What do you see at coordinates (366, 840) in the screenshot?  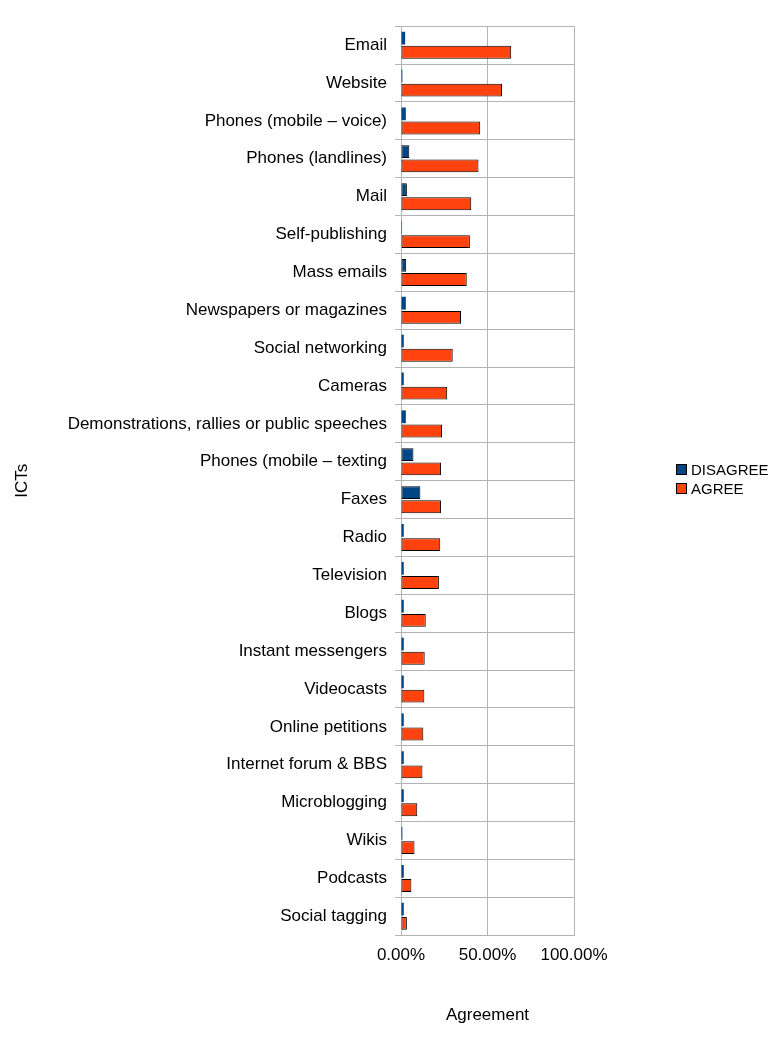 I see `y-tick-label: Wikis` at bounding box center [366, 840].